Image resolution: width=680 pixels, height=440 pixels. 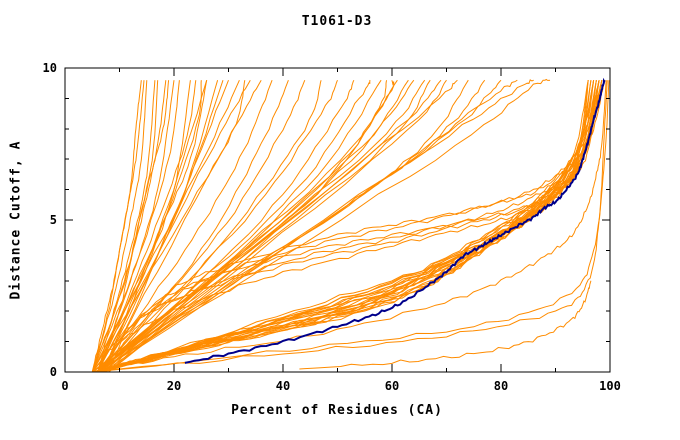 I want to click on x-tick-label: 100, so click(x=610, y=386).